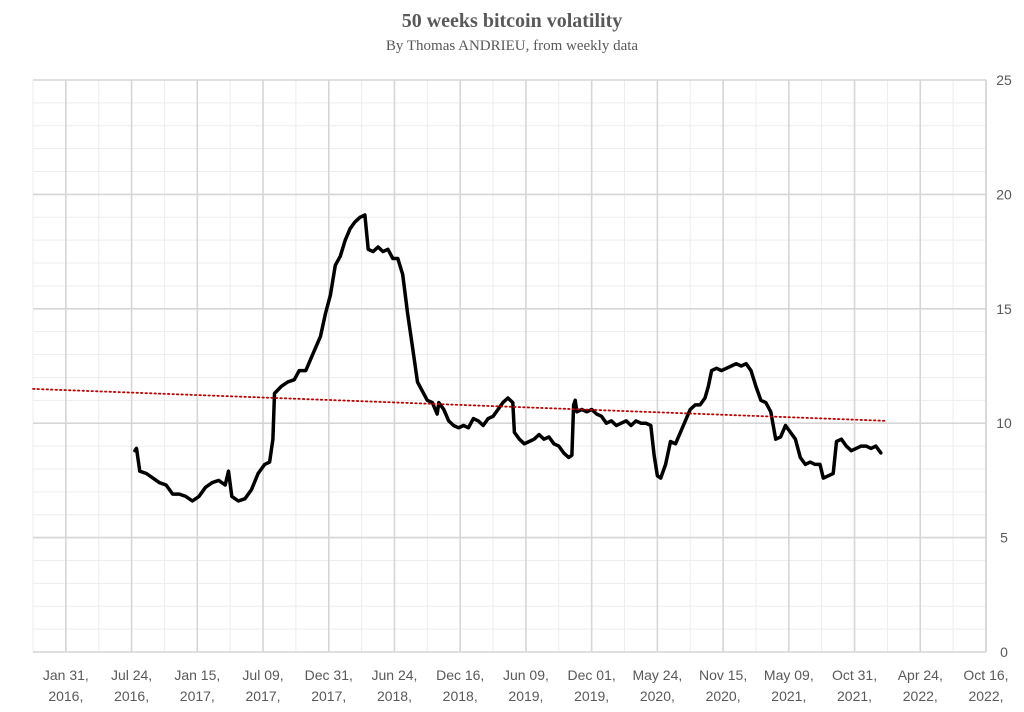 This screenshot has height=712, width=1024. Describe the element at coordinates (985, 685) in the screenshot. I see `x-tick-label: Oct 16, 2022,` at that location.